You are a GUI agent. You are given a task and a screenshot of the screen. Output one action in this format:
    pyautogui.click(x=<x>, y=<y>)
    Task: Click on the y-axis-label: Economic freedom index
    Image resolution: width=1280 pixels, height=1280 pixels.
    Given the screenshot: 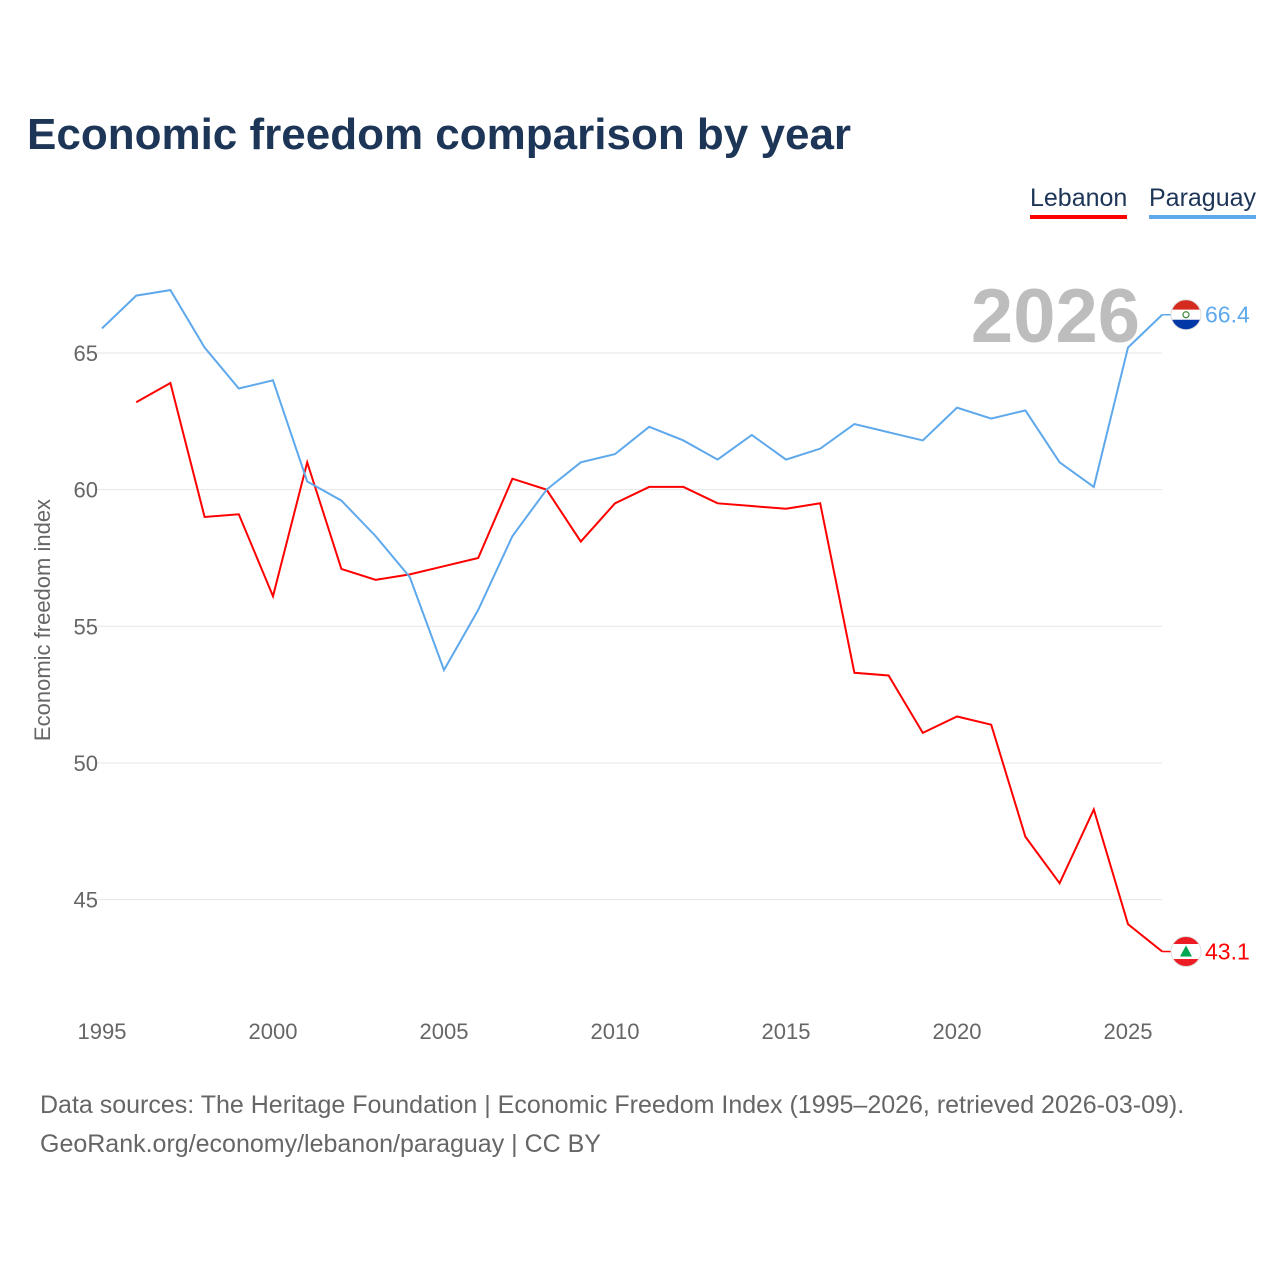 What is the action you would take?
    pyautogui.click(x=42, y=620)
    